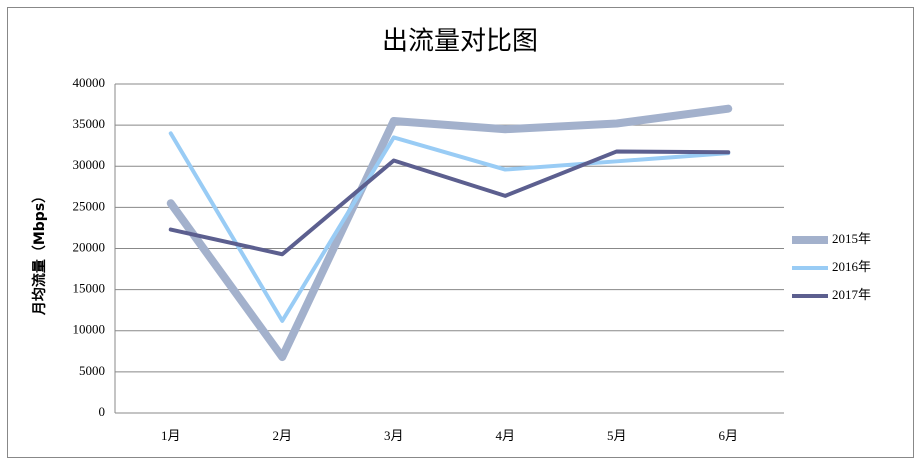 This screenshot has height=467, width=924. I want to click on x-tick-label: 1月, so click(171, 435).